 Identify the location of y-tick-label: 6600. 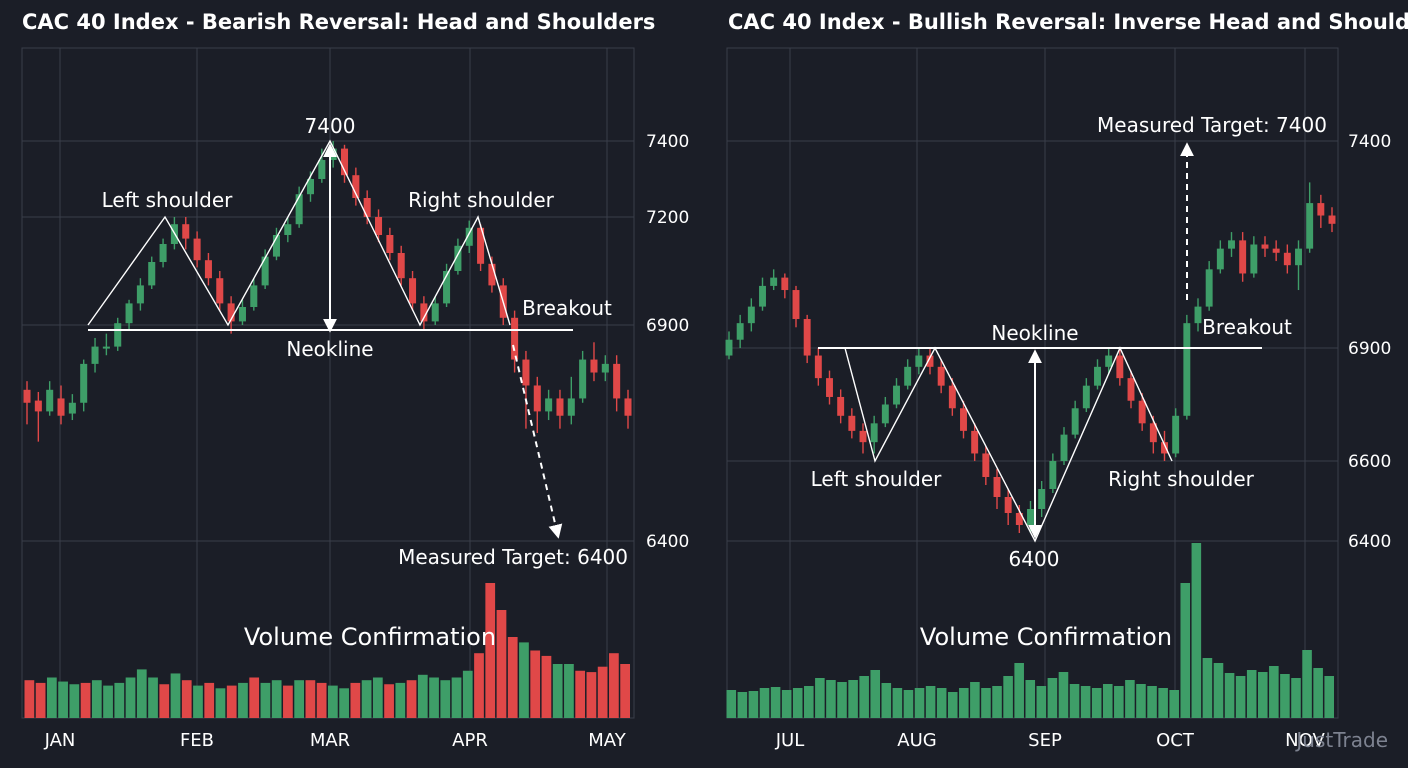
(1369, 462).